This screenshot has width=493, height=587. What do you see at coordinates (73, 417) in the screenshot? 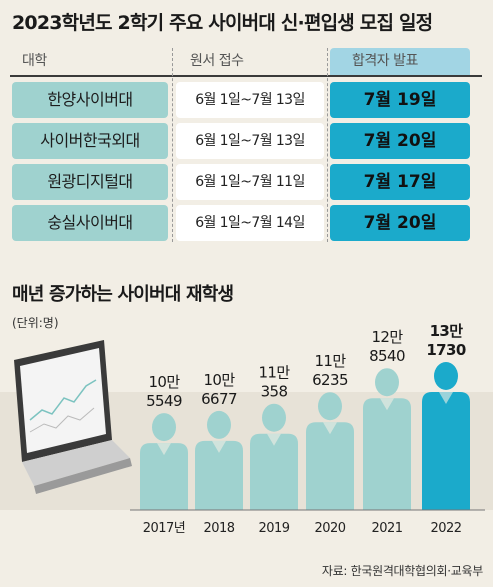
I see `laptop-icon` at bounding box center [73, 417].